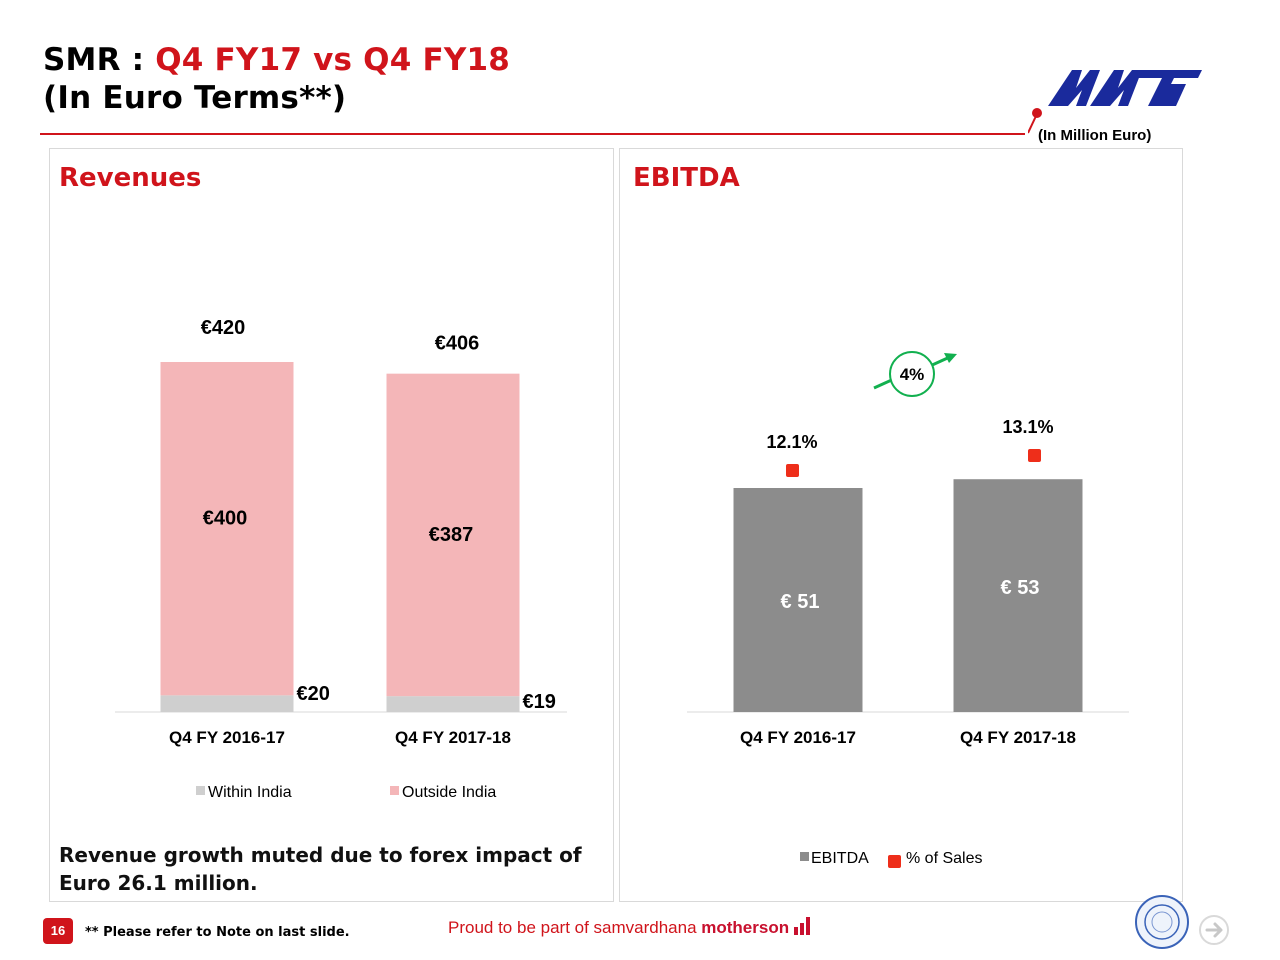 Image resolution: width=1280 pixels, height=960 pixels. Describe the element at coordinates (394, 790) in the screenshot. I see `legend-swatch-outside-india` at that location.